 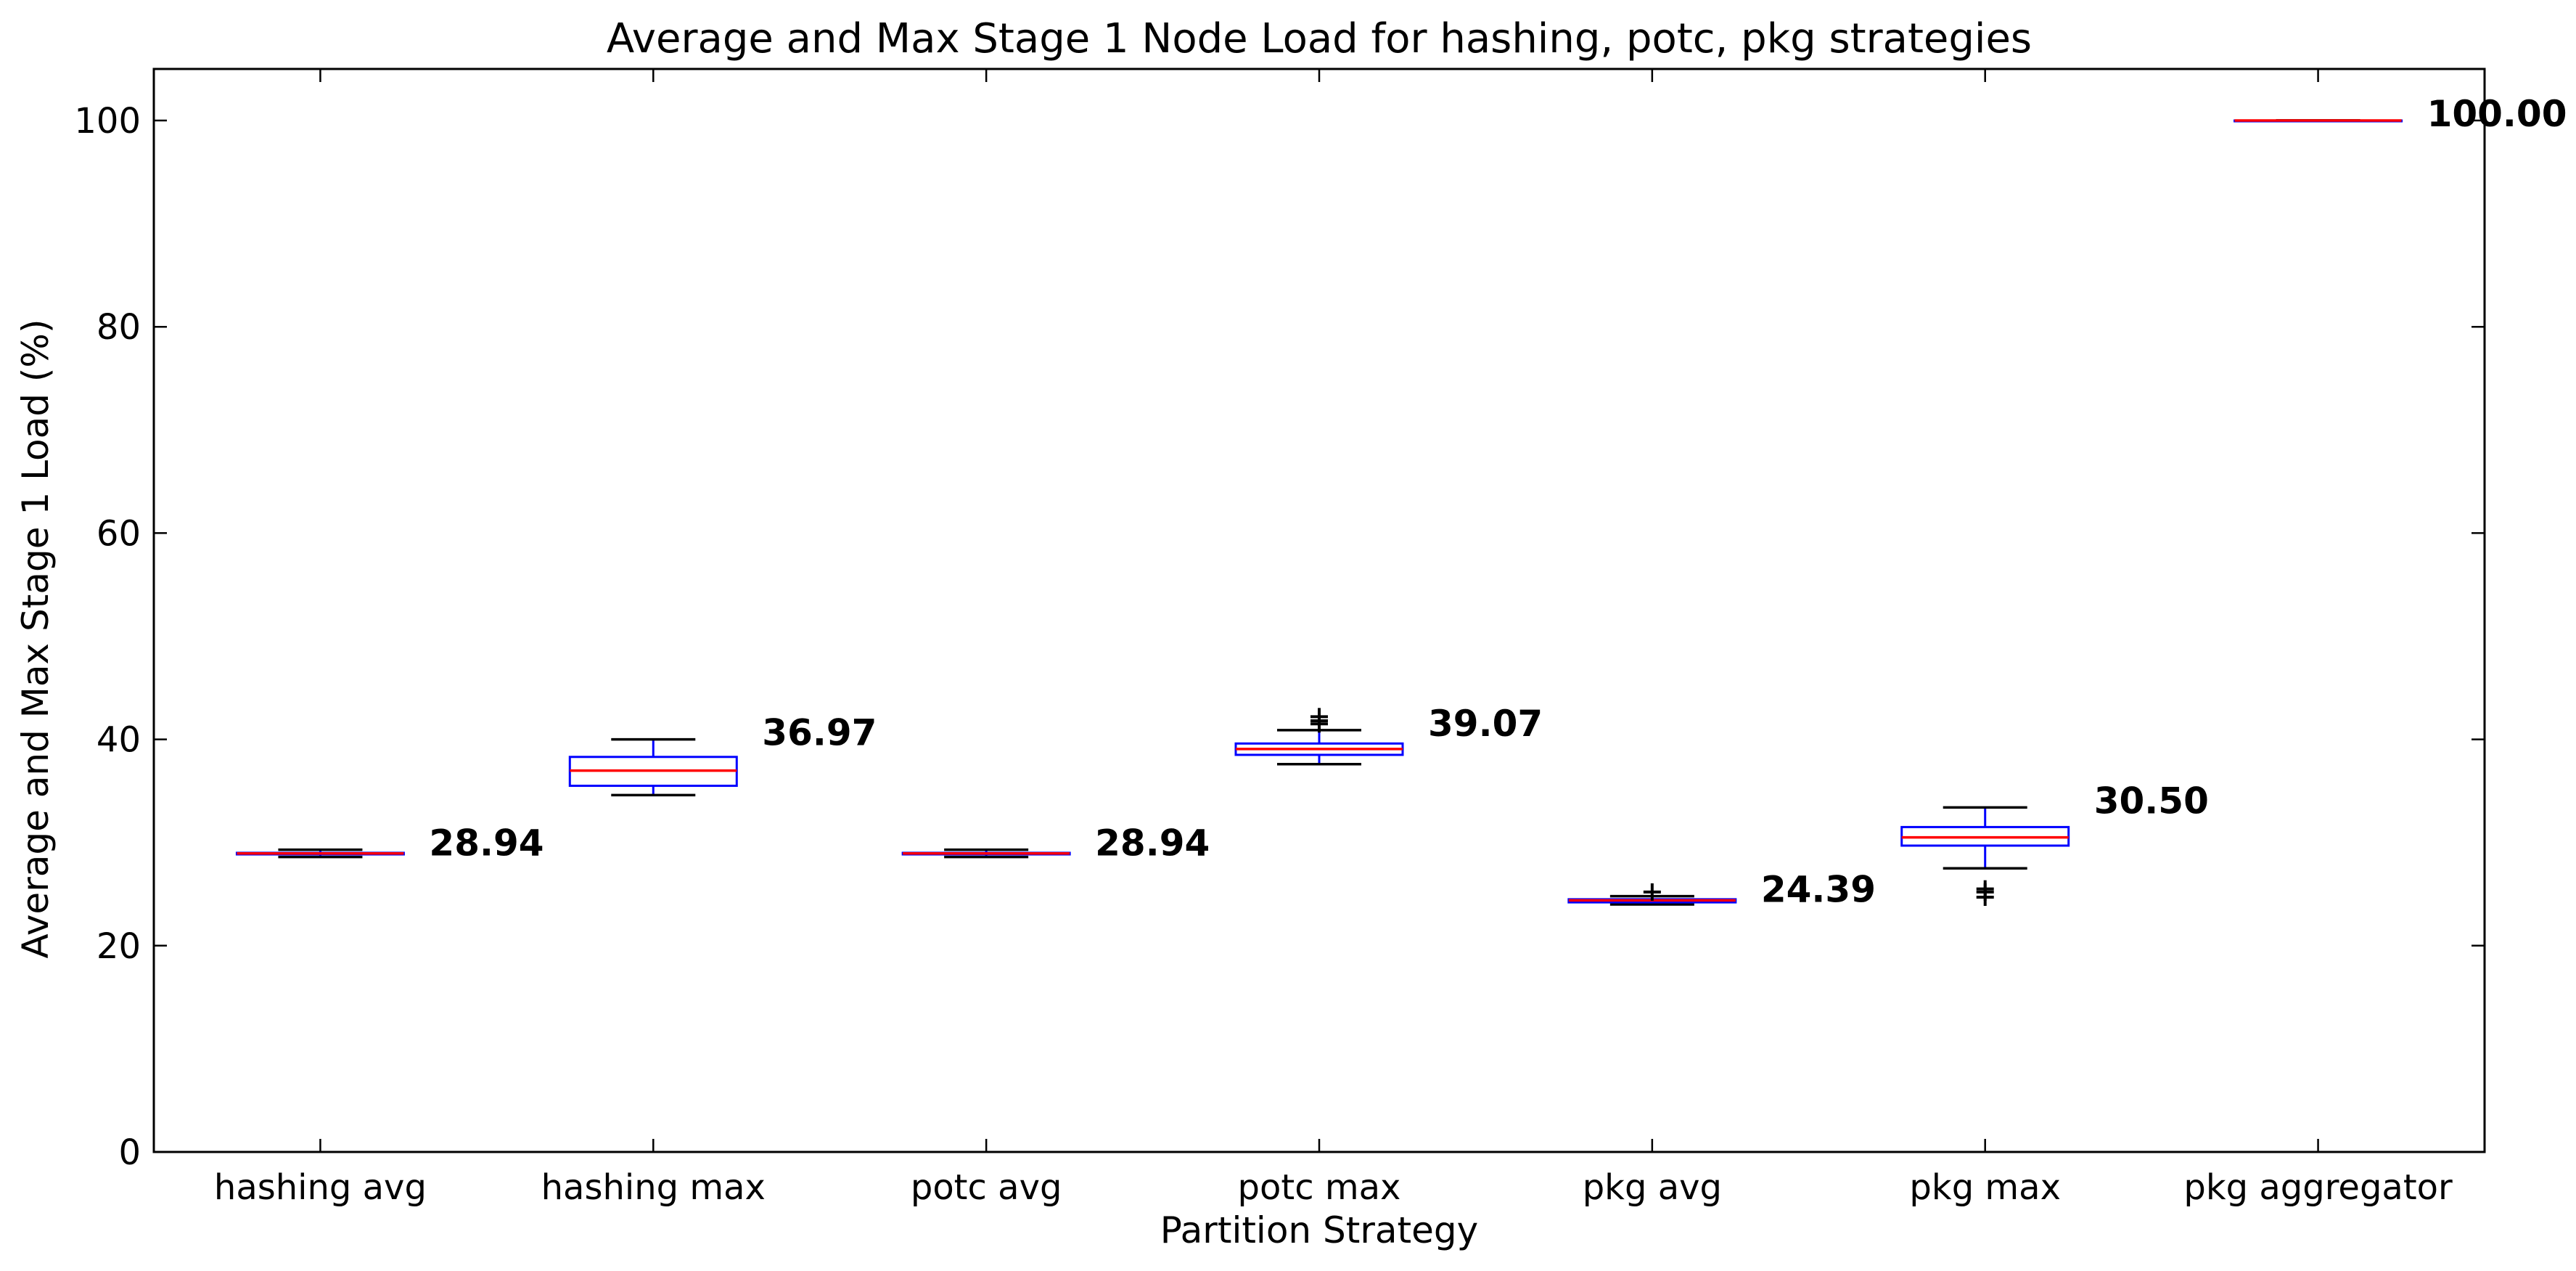 What do you see at coordinates (107, 121) in the screenshot?
I see `y-tick-label: 100` at bounding box center [107, 121].